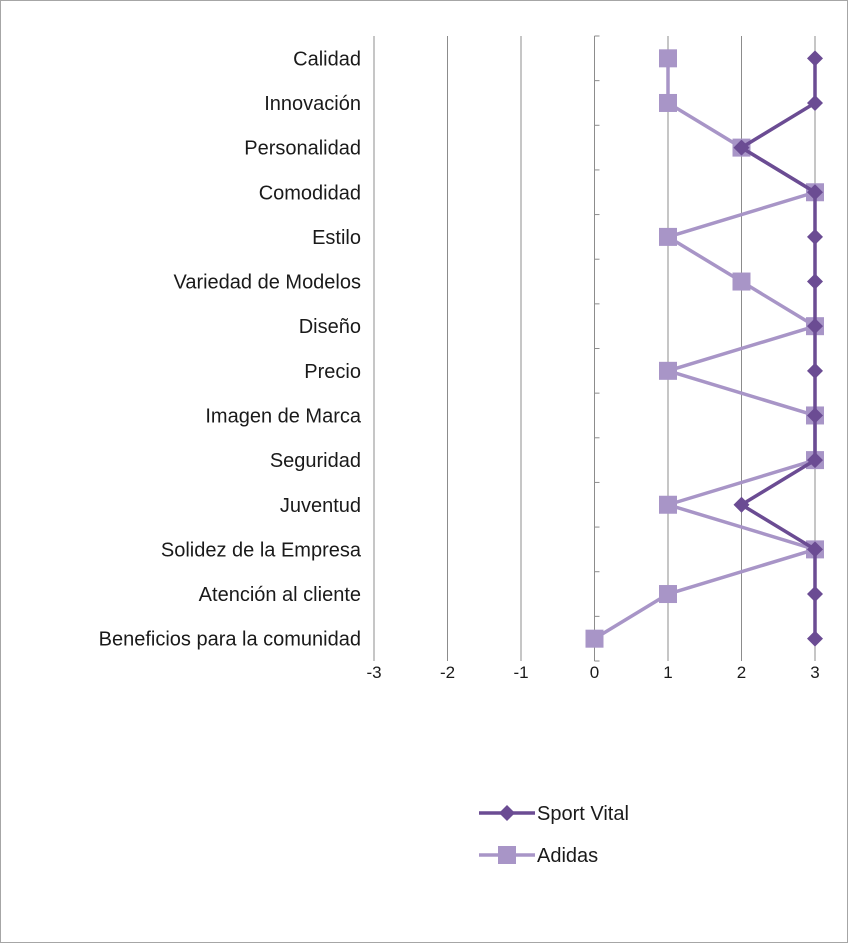 This screenshot has width=848, height=947. What do you see at coordinates (815, 58) in the screenshot?
I see `data-point-sport-vital-calidad` at bounding box center [815, 58].